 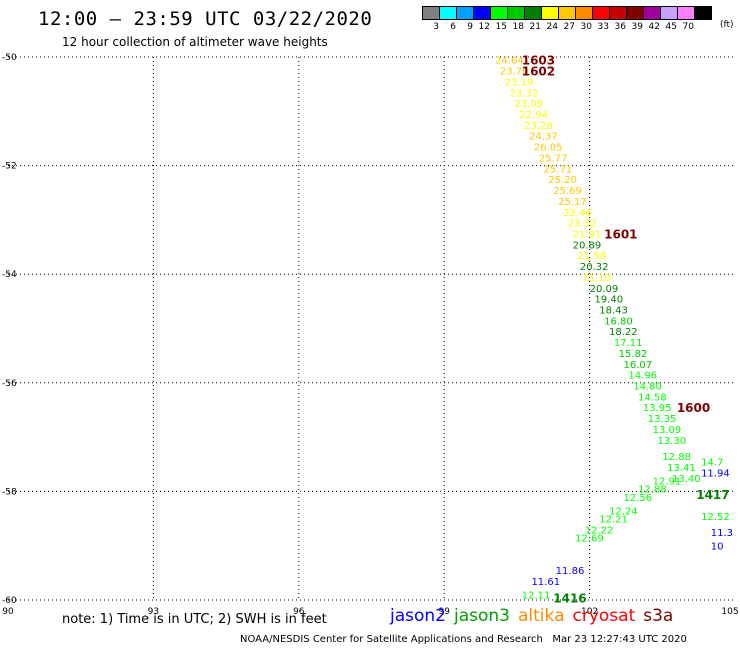 I want to click on satellite-legend: jason2 jason3 altika cryosat s3a, so click(x=535, y=616).